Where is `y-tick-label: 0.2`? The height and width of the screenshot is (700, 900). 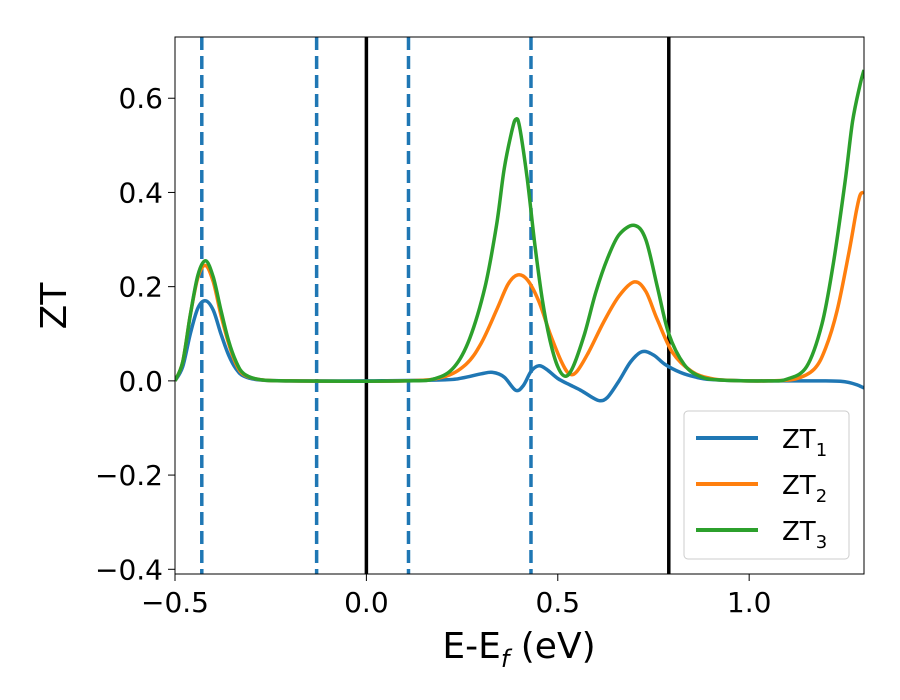
y-tick-label: 0.2 is located at coordinates (140, 287).